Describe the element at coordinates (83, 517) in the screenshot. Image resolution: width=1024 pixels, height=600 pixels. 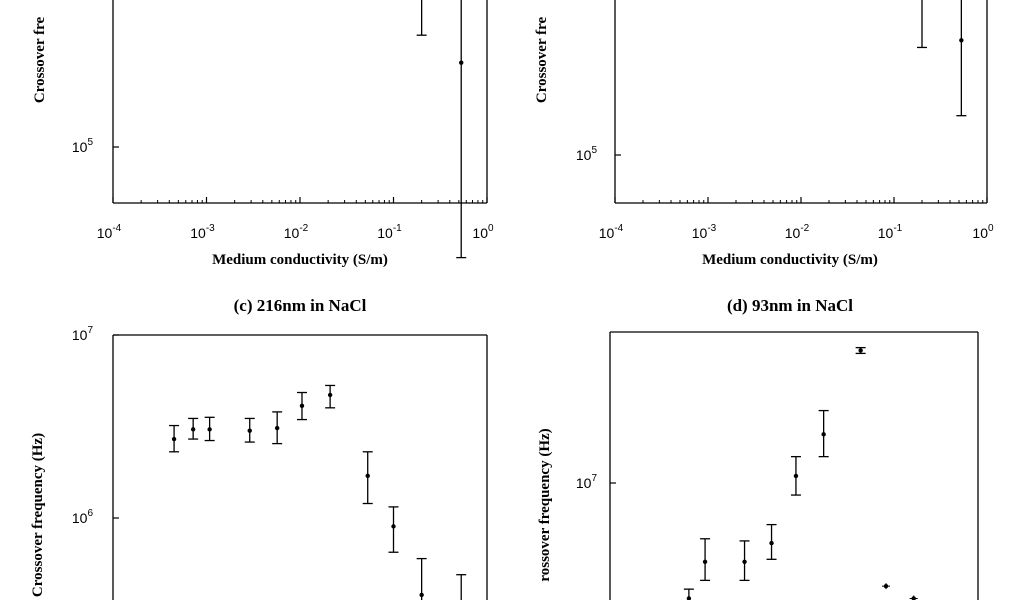
I see `y-tick-label: 10⁶` at that location.